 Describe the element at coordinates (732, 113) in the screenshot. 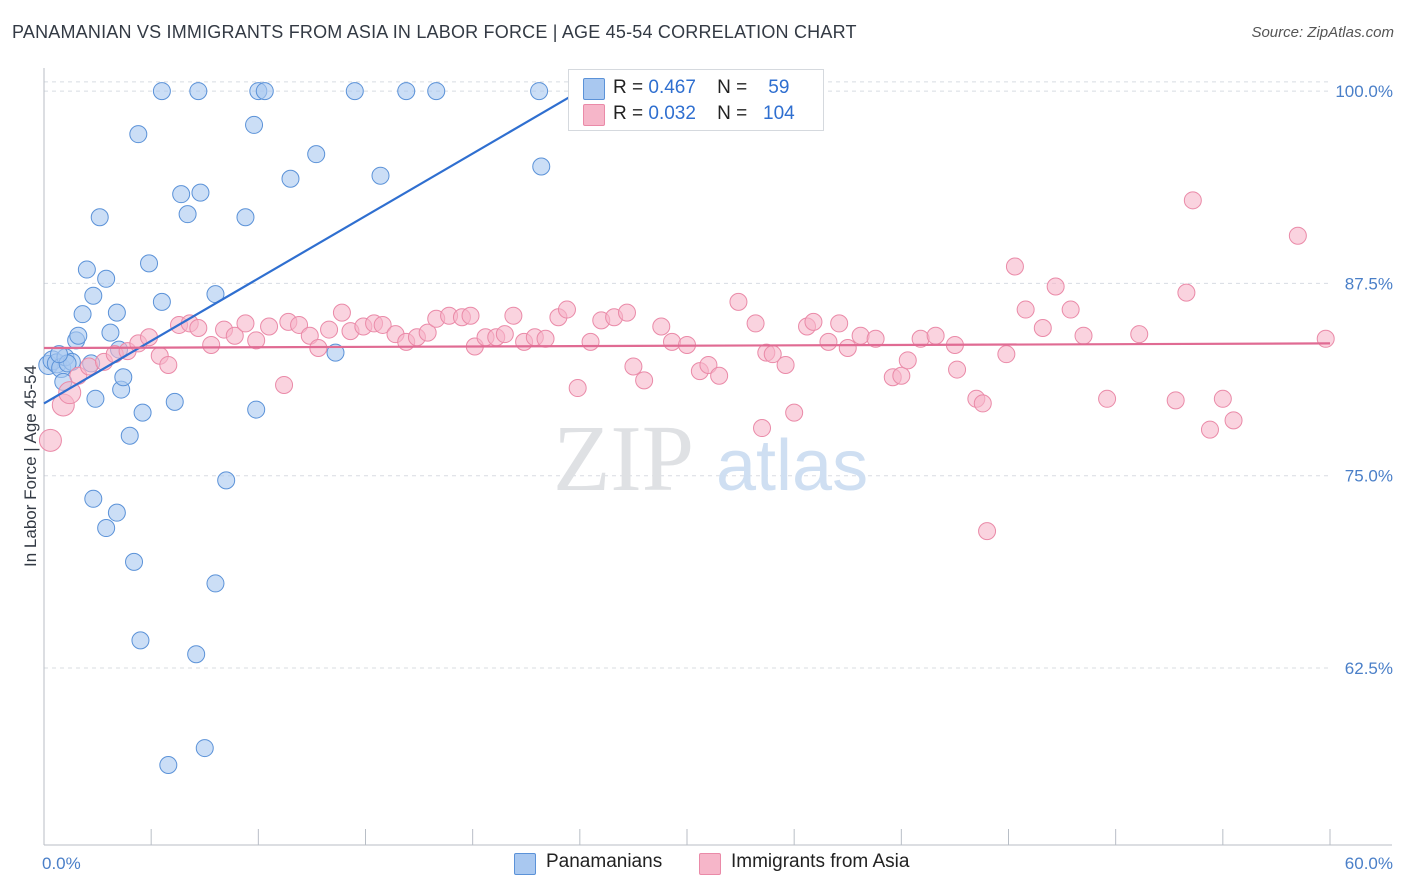

I see `legend-n-label: N =` at that location.